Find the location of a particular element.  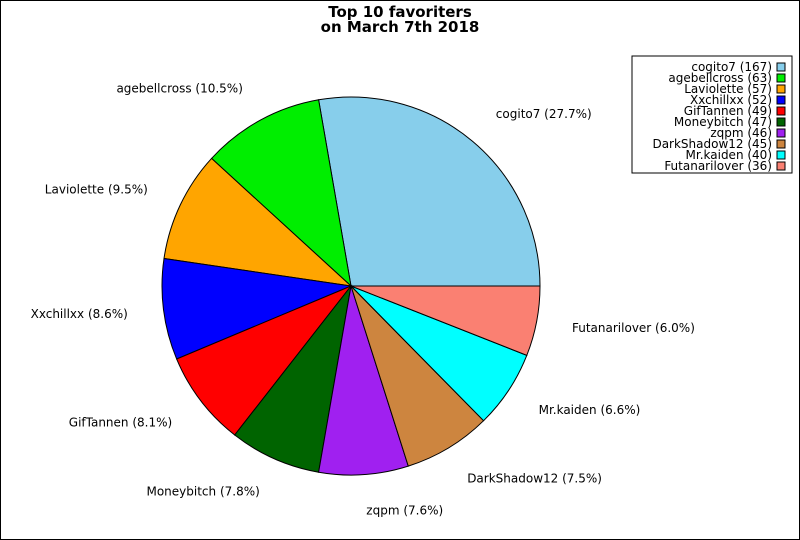

legend-swatch-agebellcross is located at coordinates (781, 78).